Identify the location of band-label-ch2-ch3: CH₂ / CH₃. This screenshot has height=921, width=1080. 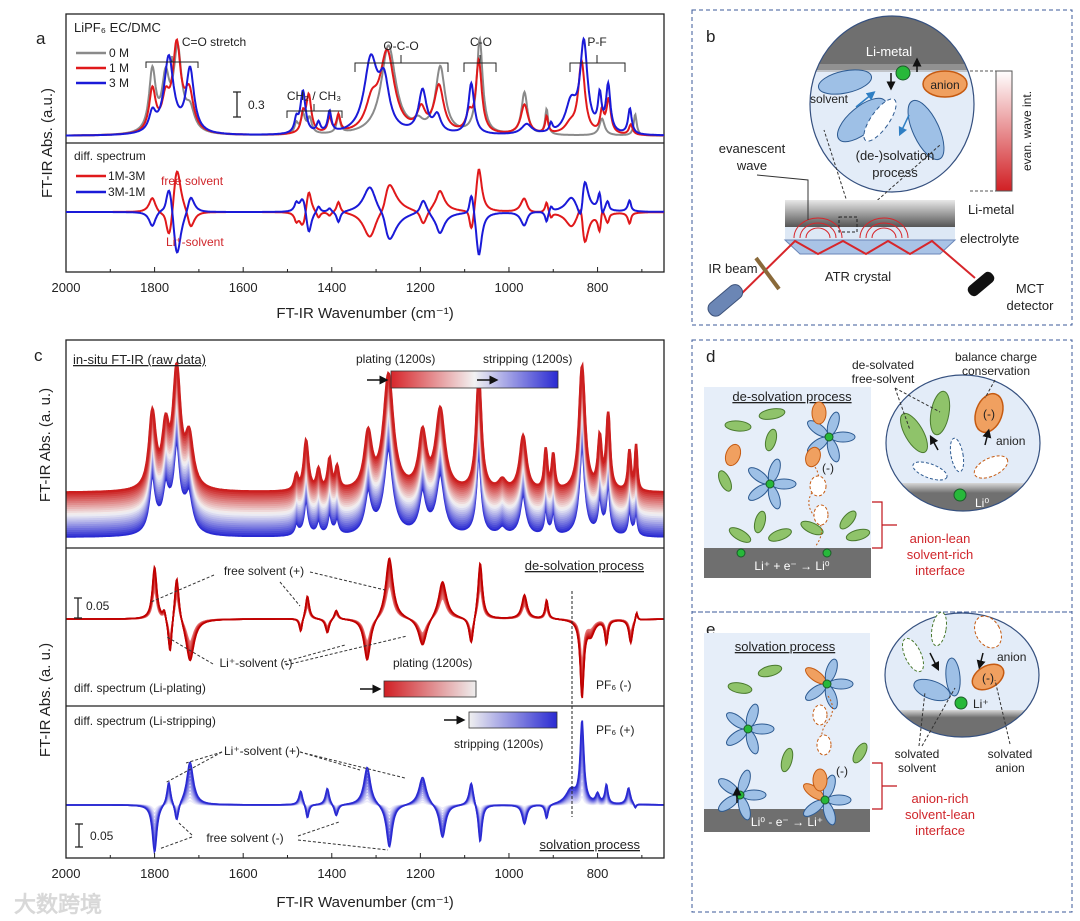
(314, 96).